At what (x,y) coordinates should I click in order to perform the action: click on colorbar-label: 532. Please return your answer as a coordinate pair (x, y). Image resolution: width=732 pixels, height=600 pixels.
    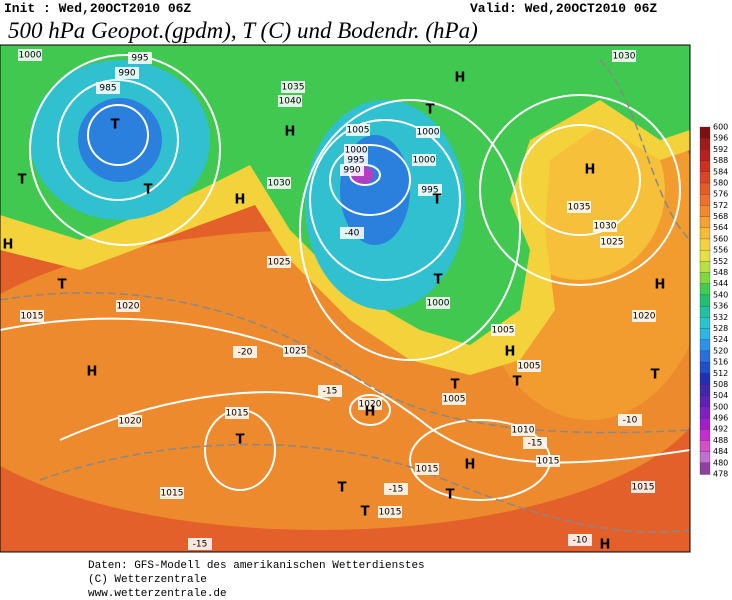
    Looking at the image, I should click on (720, 317).